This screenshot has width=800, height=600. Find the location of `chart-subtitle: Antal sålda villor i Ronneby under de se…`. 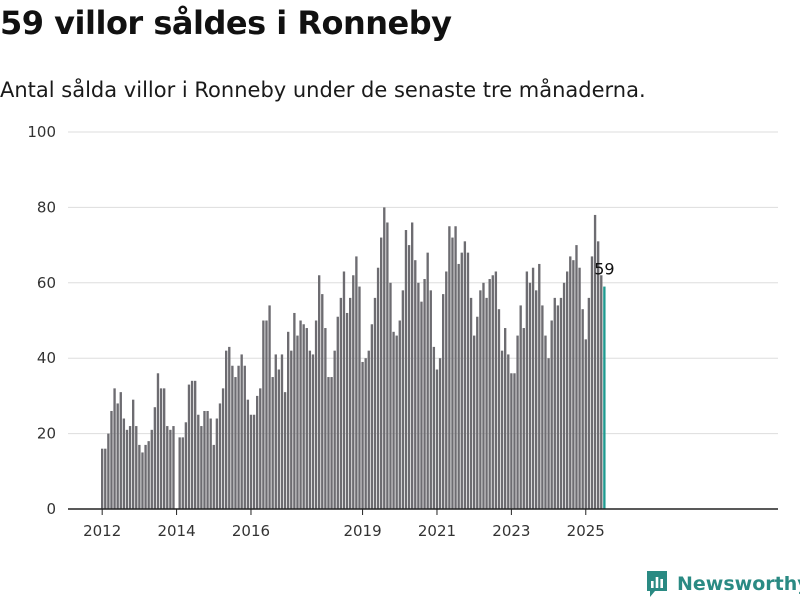

chart-subtitle: Antal sålda villor i Ronneby under de se… is located at coordinates (323, 90).